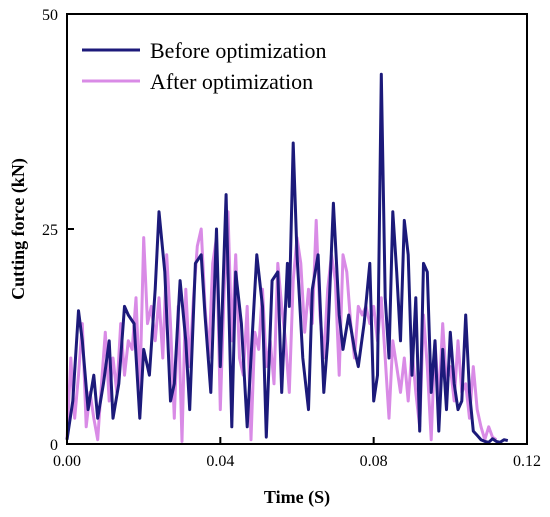  What do you see at coordinates (54, 445) in the screenshot?
I see `y-tick-label: 0` at bounding box center [54, 445].